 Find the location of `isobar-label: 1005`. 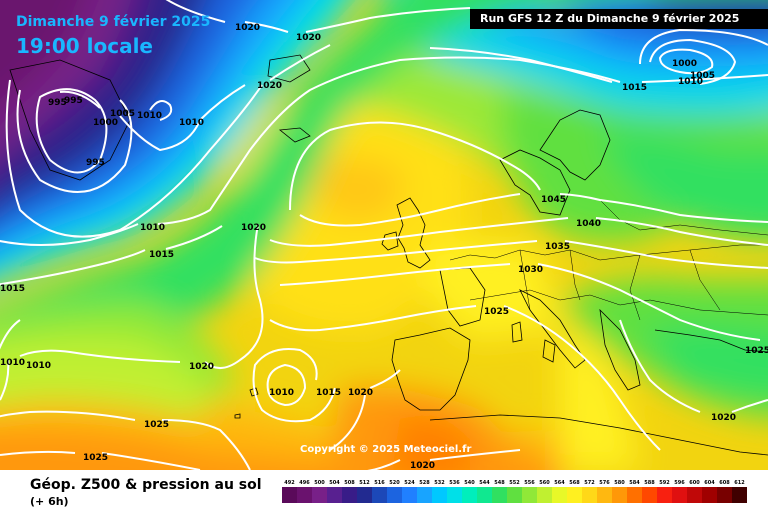

isobar-label: 1005 is located at coordinates (122, 114).